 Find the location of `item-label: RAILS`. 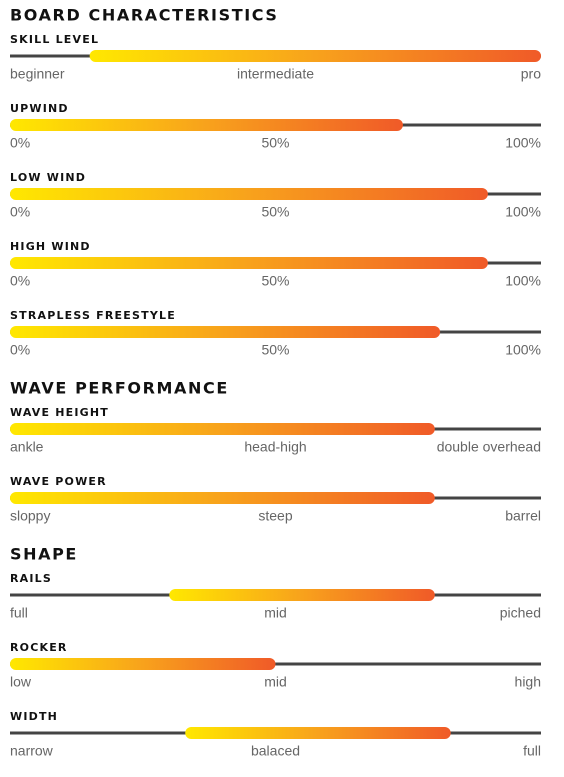

item-label: RAILS is located at coordinates (31, 578).